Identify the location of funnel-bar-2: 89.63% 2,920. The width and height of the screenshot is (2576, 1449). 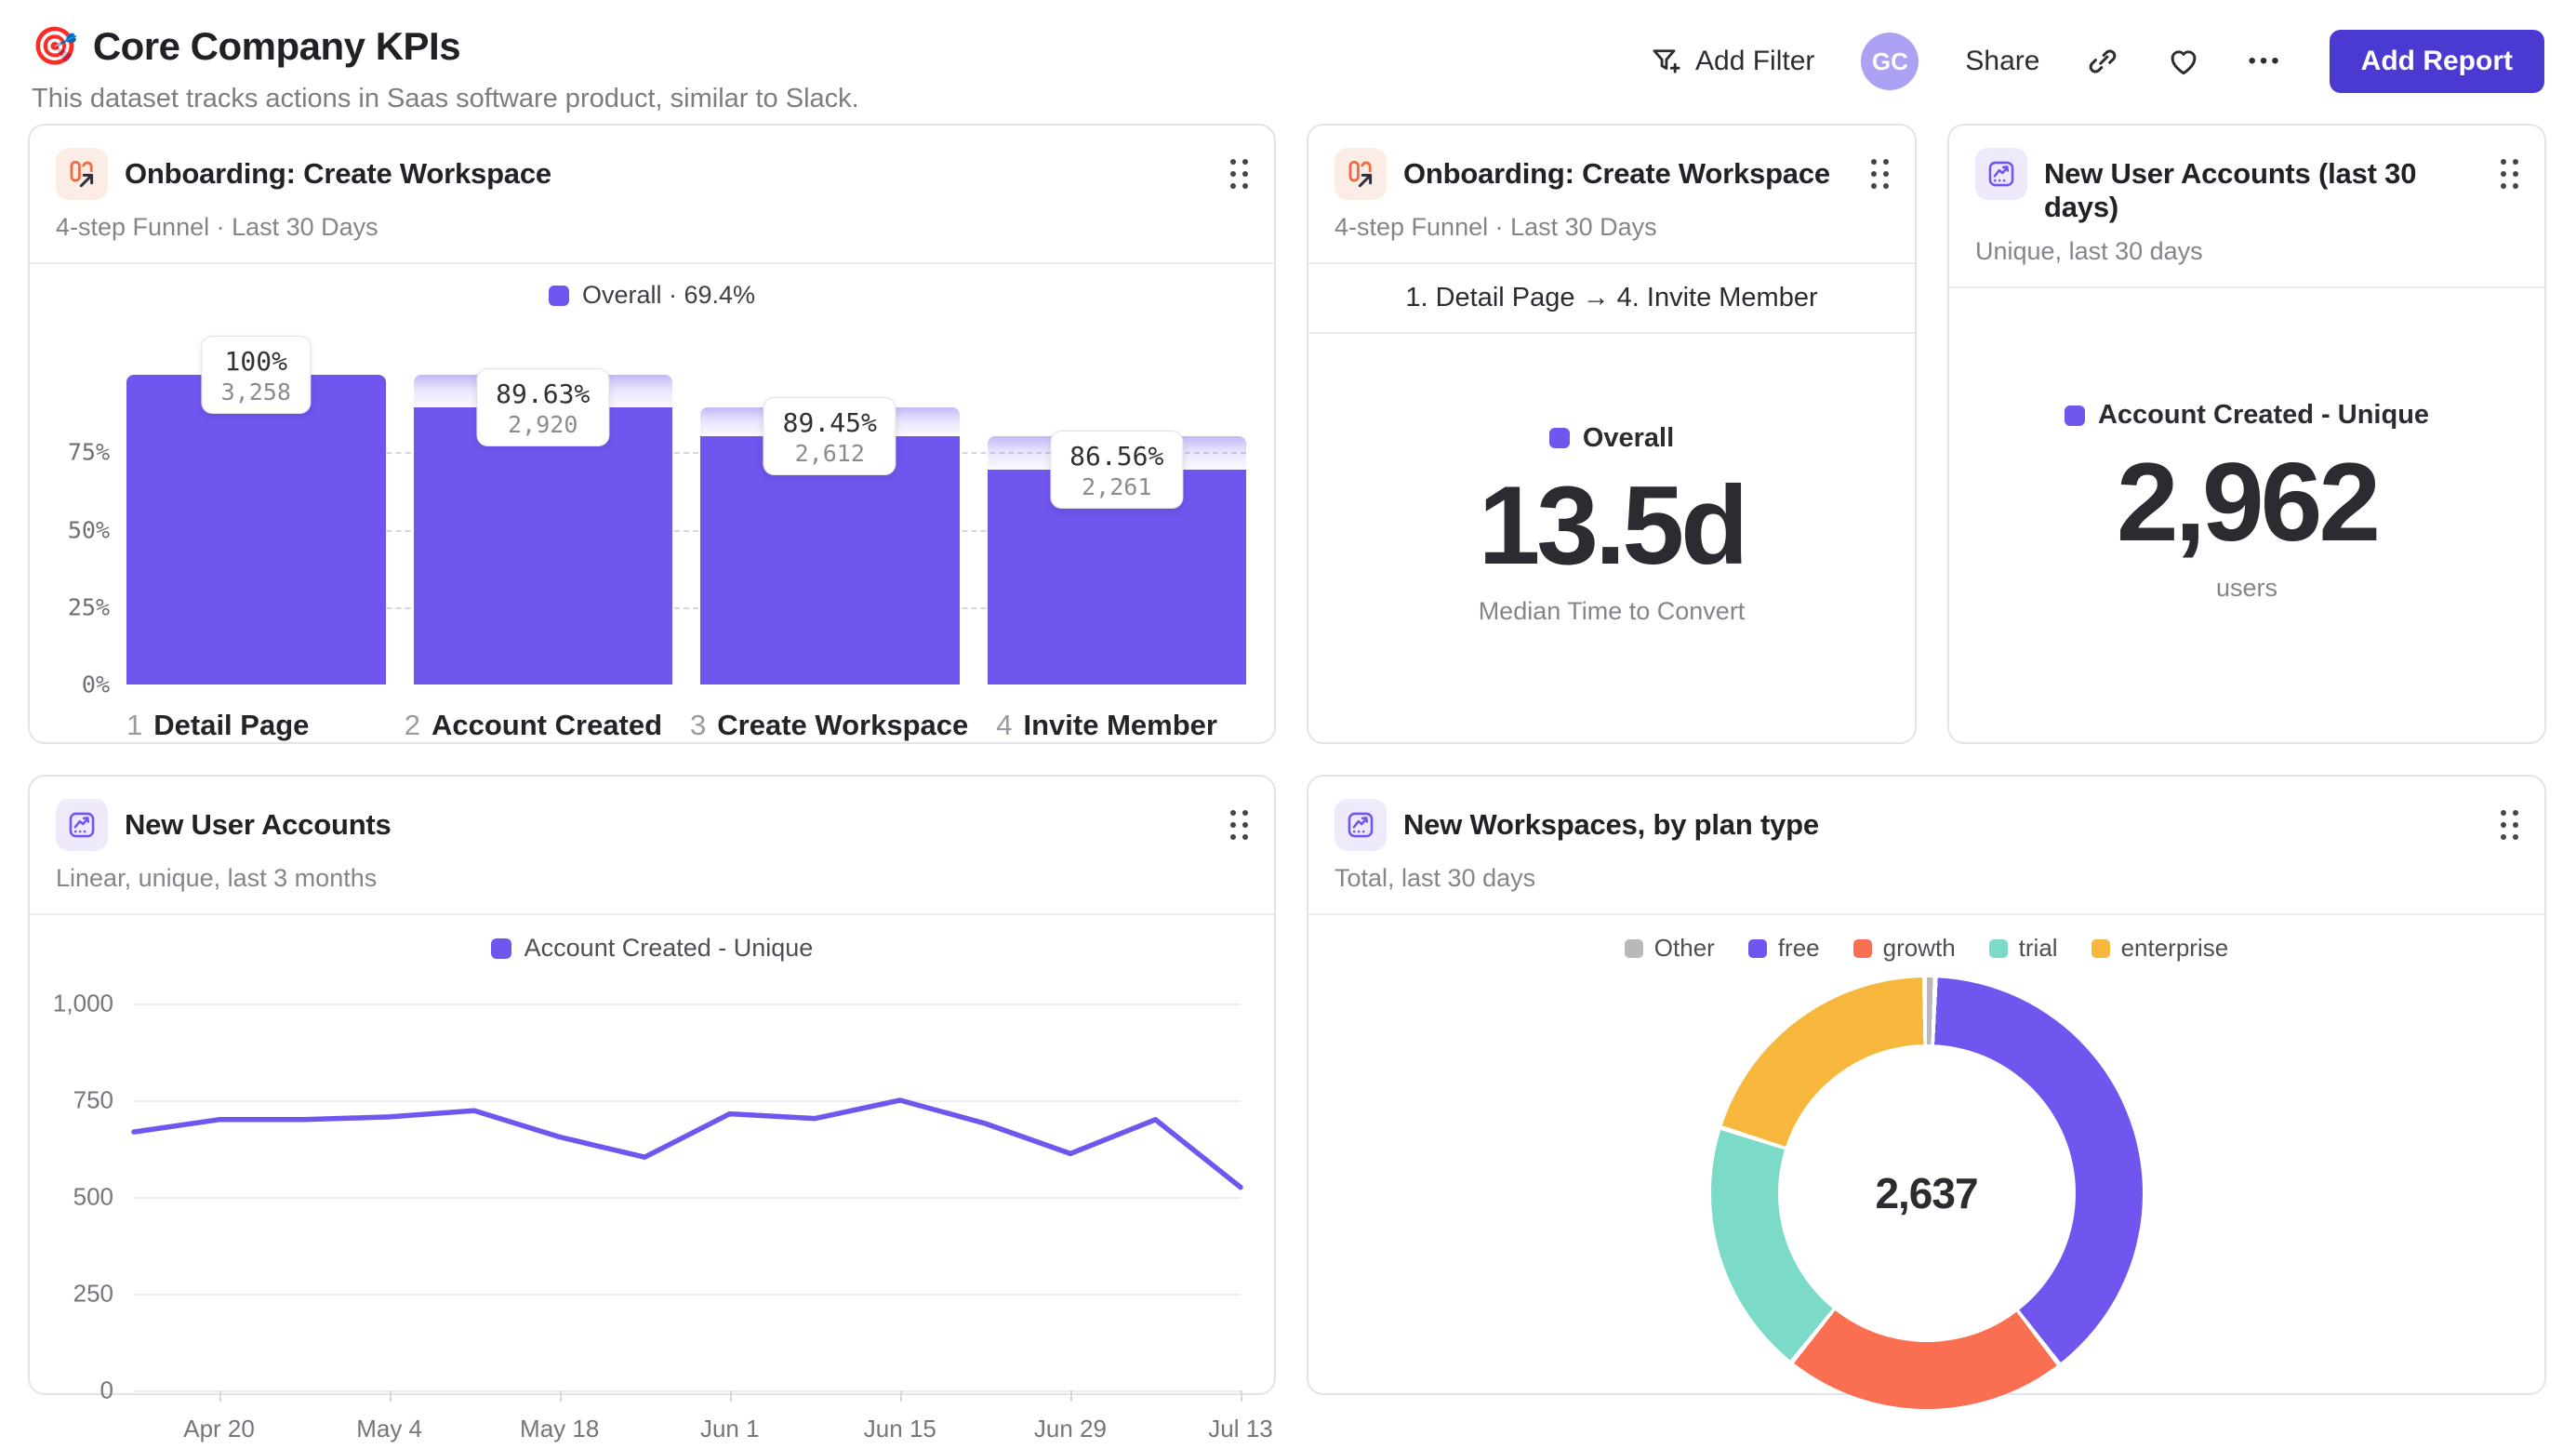
(542, 526).